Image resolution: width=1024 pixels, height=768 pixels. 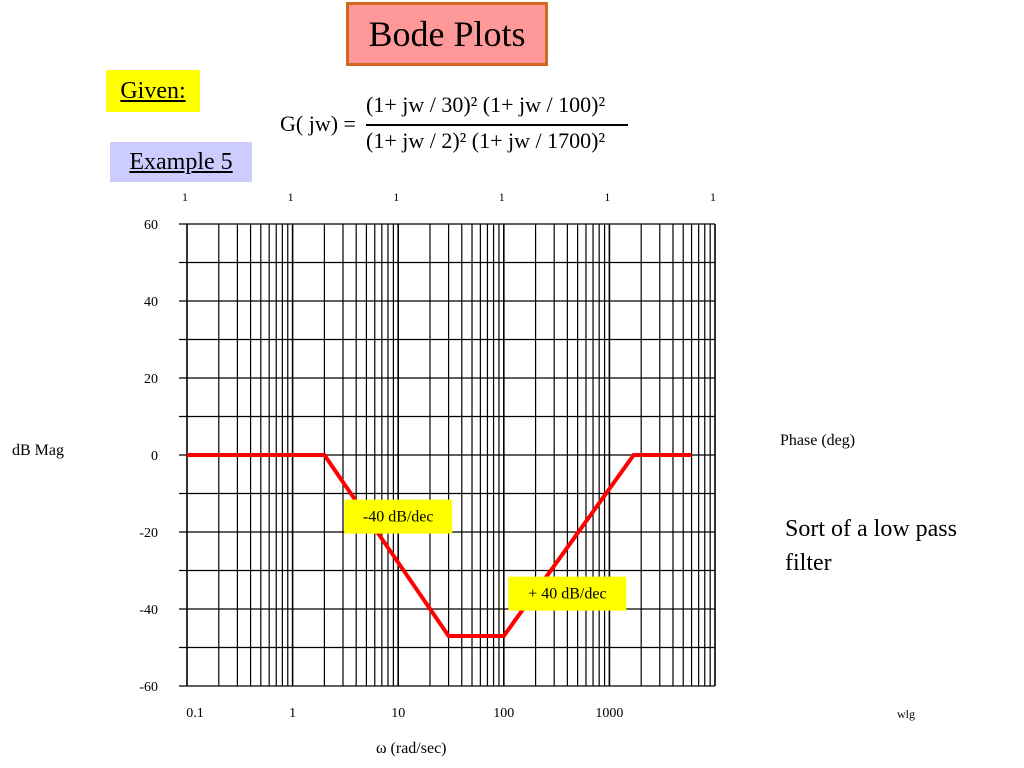 What do you see at coordinates (318, 123) in the screenshot?
I see `formula-lhs: G( jw) =` at bounding box center [318, 123].